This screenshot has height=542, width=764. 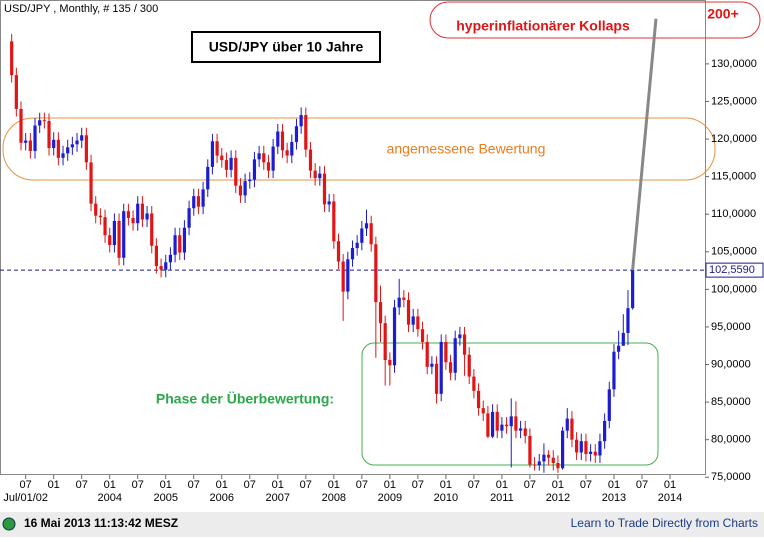 What do you see at coordinates (109, 498) in the screenshot?
I see `x-year-label: 2004` at bounding box center [109, 498].